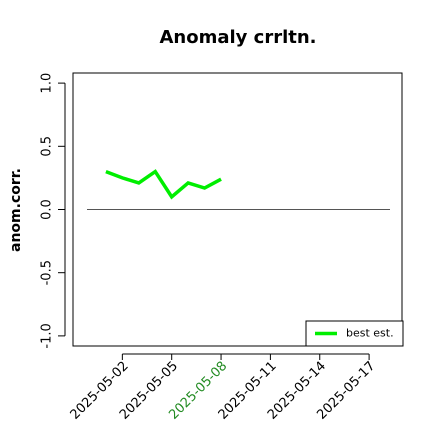  Describe the element at coordinates (47, 83) in the screenshot. I see `y-tick-label: 1.0` at that location.